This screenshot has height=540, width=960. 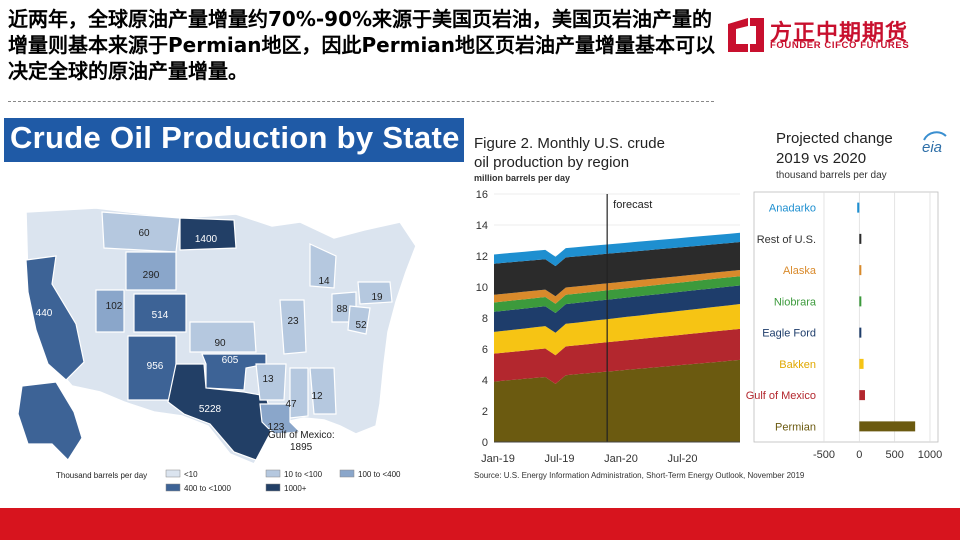 What do you see at coordinates (361, 325) in the screenshot?
I see `state-value-west-virginia: 52` at bounding box center [361, 325].